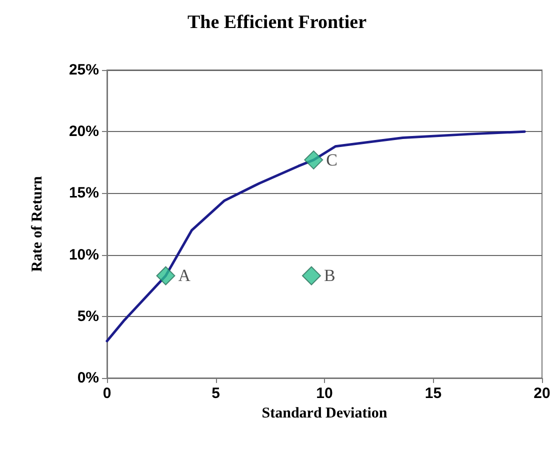 This screenshot has height=449, width=554. I want to click on y-tick-label: 10%, so click(83, 255).